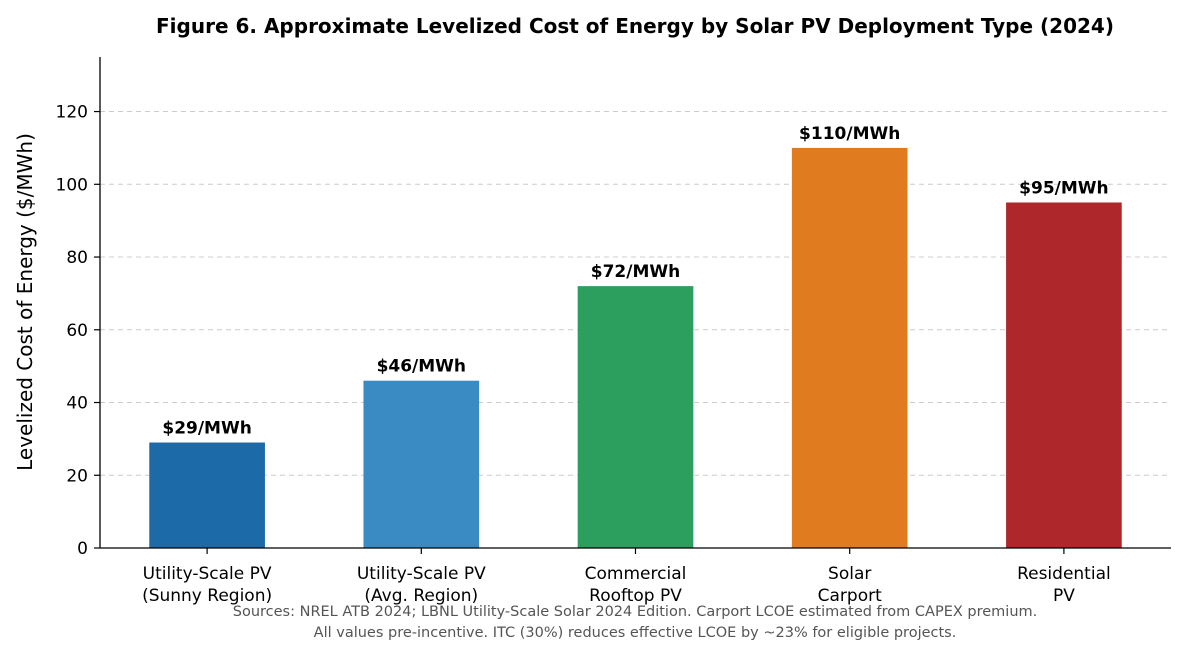  I want to click on data-label: $72/MWh, so click(635, 272).